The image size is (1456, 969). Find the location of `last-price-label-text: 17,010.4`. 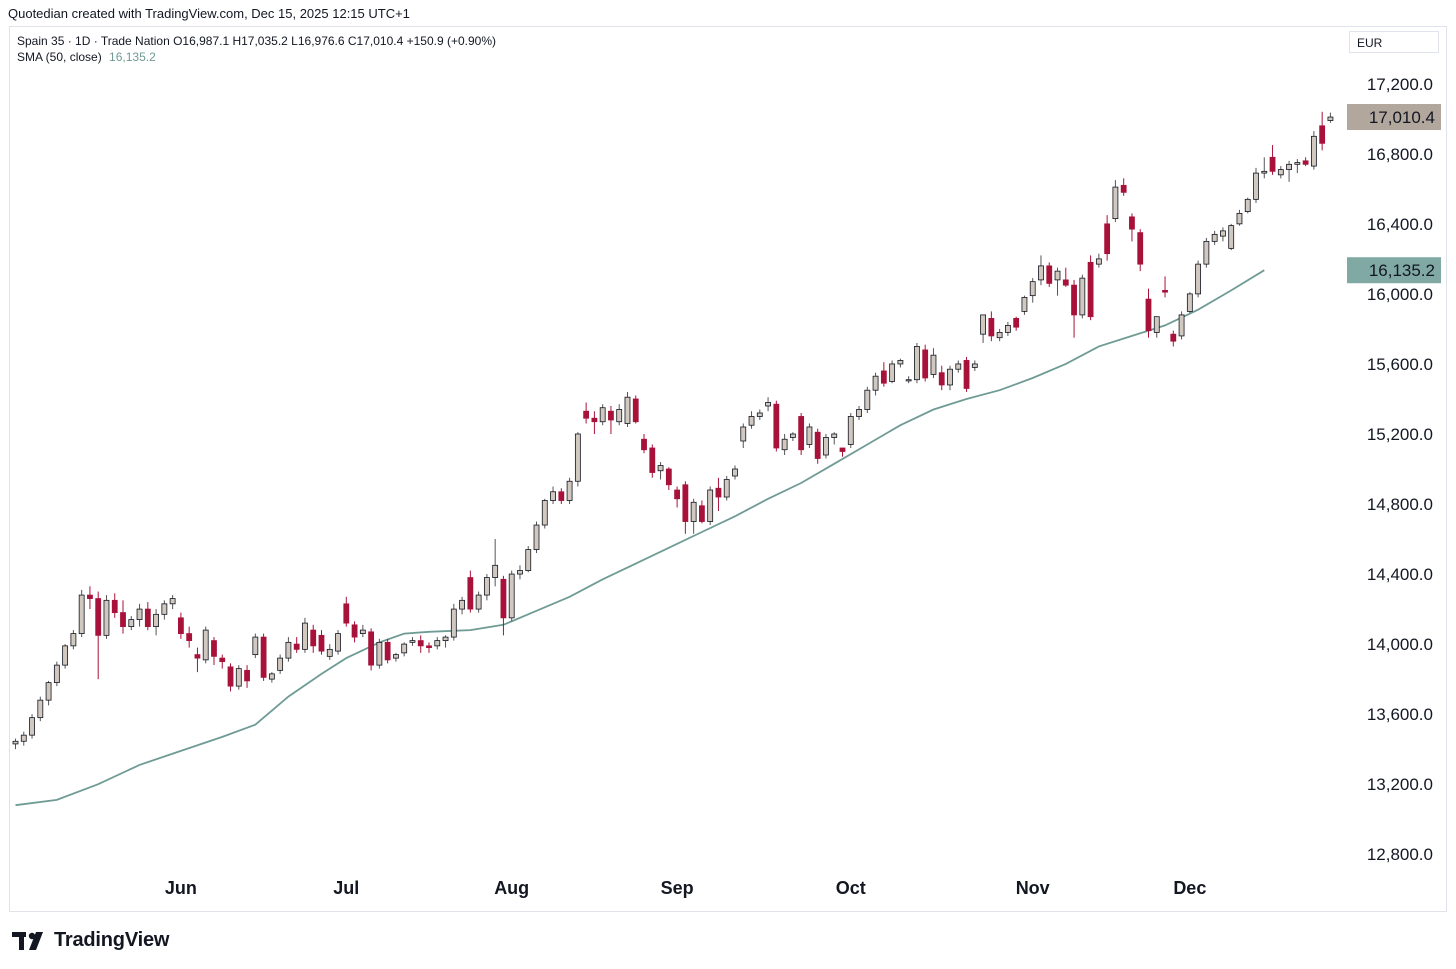

last-price-label-text: 17,010.4 is located at coordinates (1402, 117).